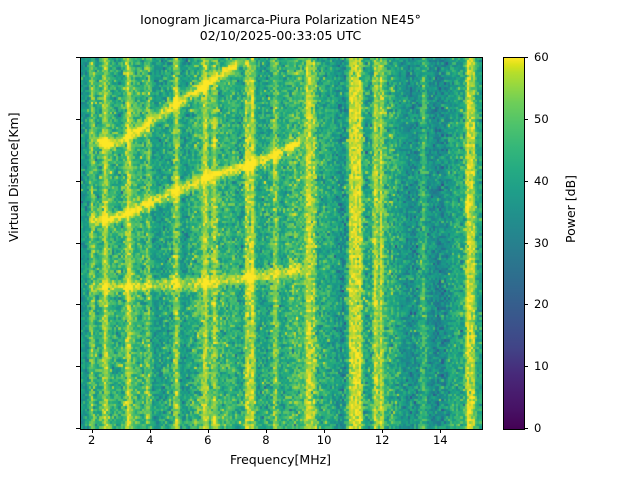 The image size is (640, 480). What do you see at coordinates (541, 242) in the screenshot?
I see `colorbar-tick-label: 30` at bounding box center [541, 242].